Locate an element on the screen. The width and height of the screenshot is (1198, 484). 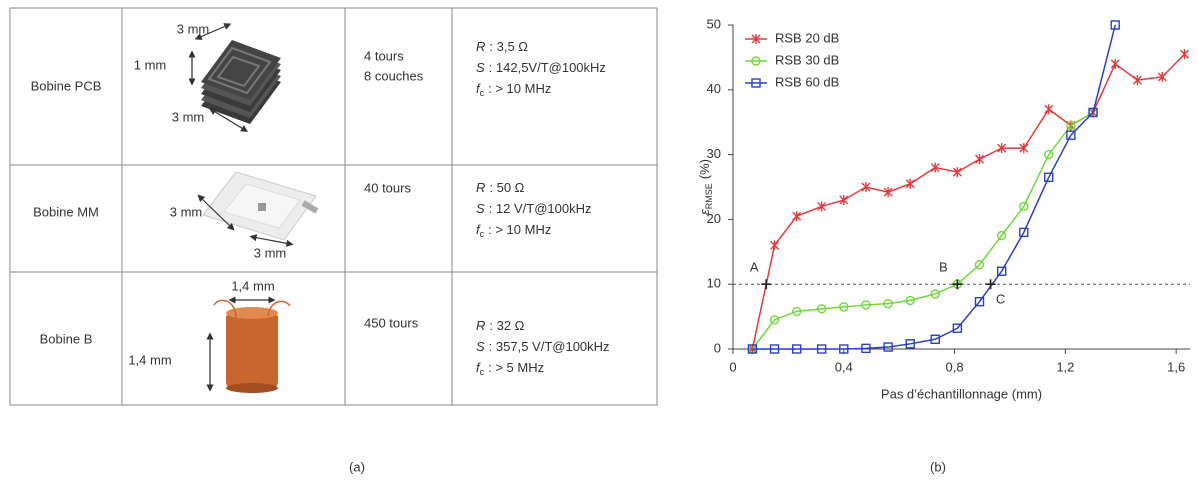
legend-label: RSB 20 dB is located at coordinates (807, 37).